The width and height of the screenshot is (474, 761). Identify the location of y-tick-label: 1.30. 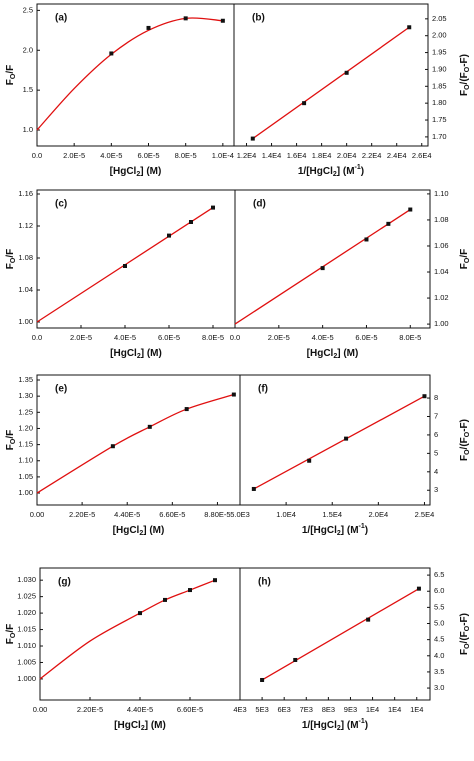
(25, 395).